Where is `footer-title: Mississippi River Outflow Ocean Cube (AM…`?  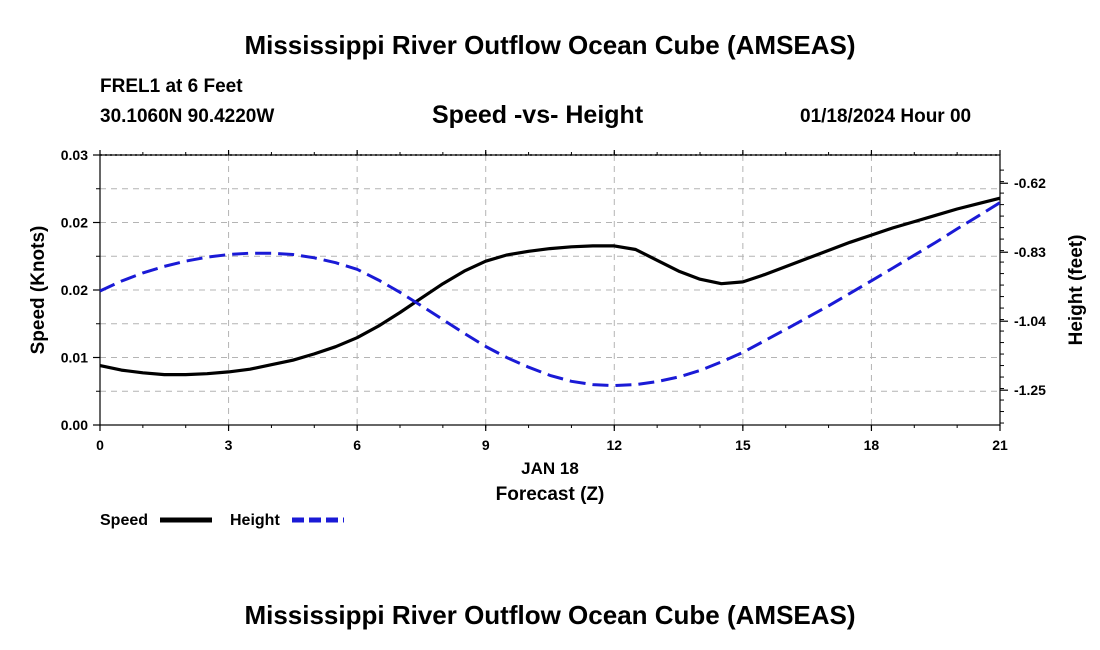
footer-title: Mississippi River Outflow Ocean Cube (AM… is located at coordinates (550, 615).